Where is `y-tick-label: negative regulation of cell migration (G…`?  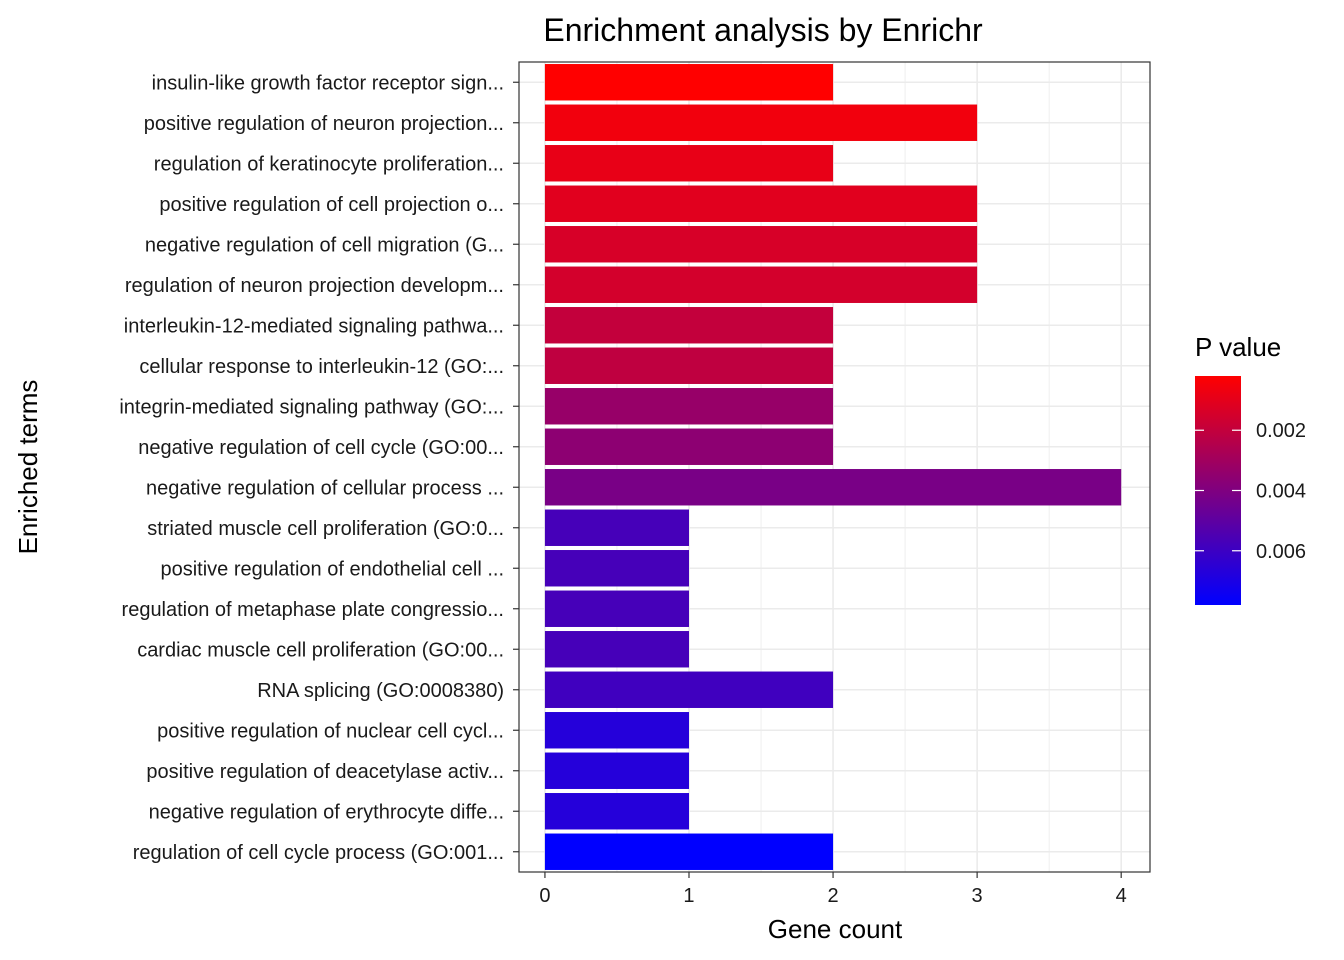
y-tick-label: negative regulation of cell migration (G… is located at coordinates (324, 245).